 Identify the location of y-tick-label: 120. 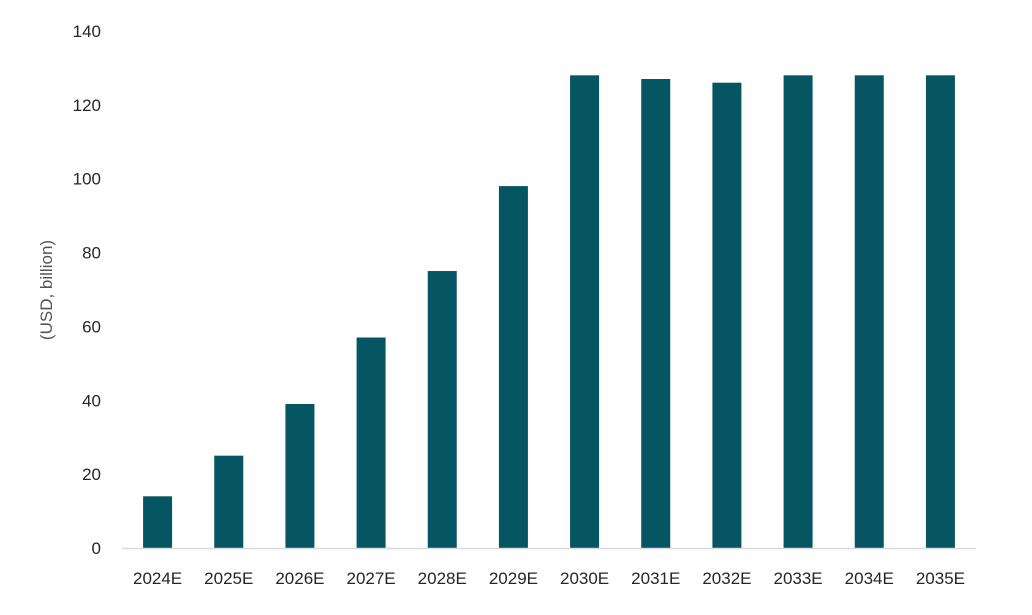
(87, 105).